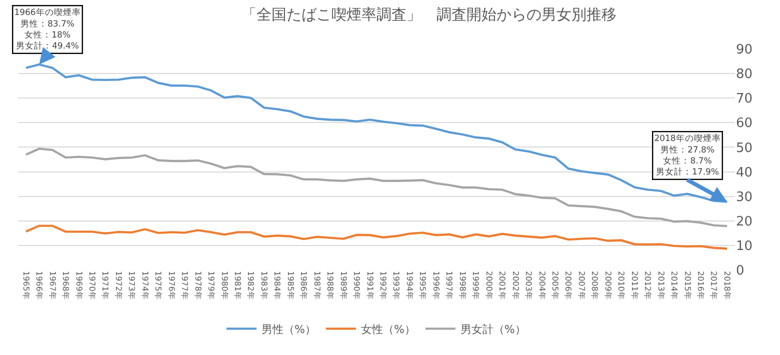  I want to click on x-tick-label: 1965年, so click(25, 285).